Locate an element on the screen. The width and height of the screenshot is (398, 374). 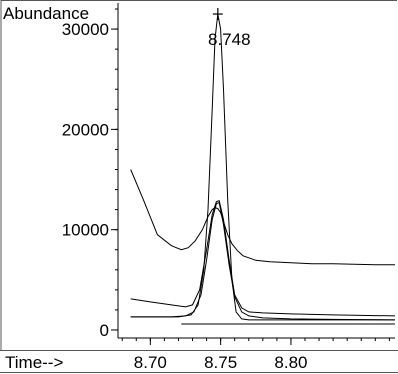
peak-marker-group is located at coordinates (217, 14).